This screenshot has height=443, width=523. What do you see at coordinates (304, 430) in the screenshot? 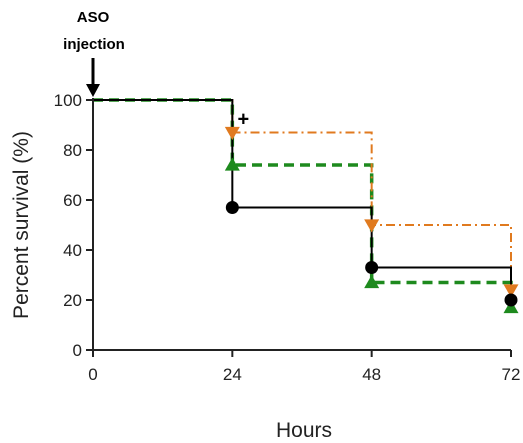
I see `x-axis-title: Hours` at bounding box center [304, 430].